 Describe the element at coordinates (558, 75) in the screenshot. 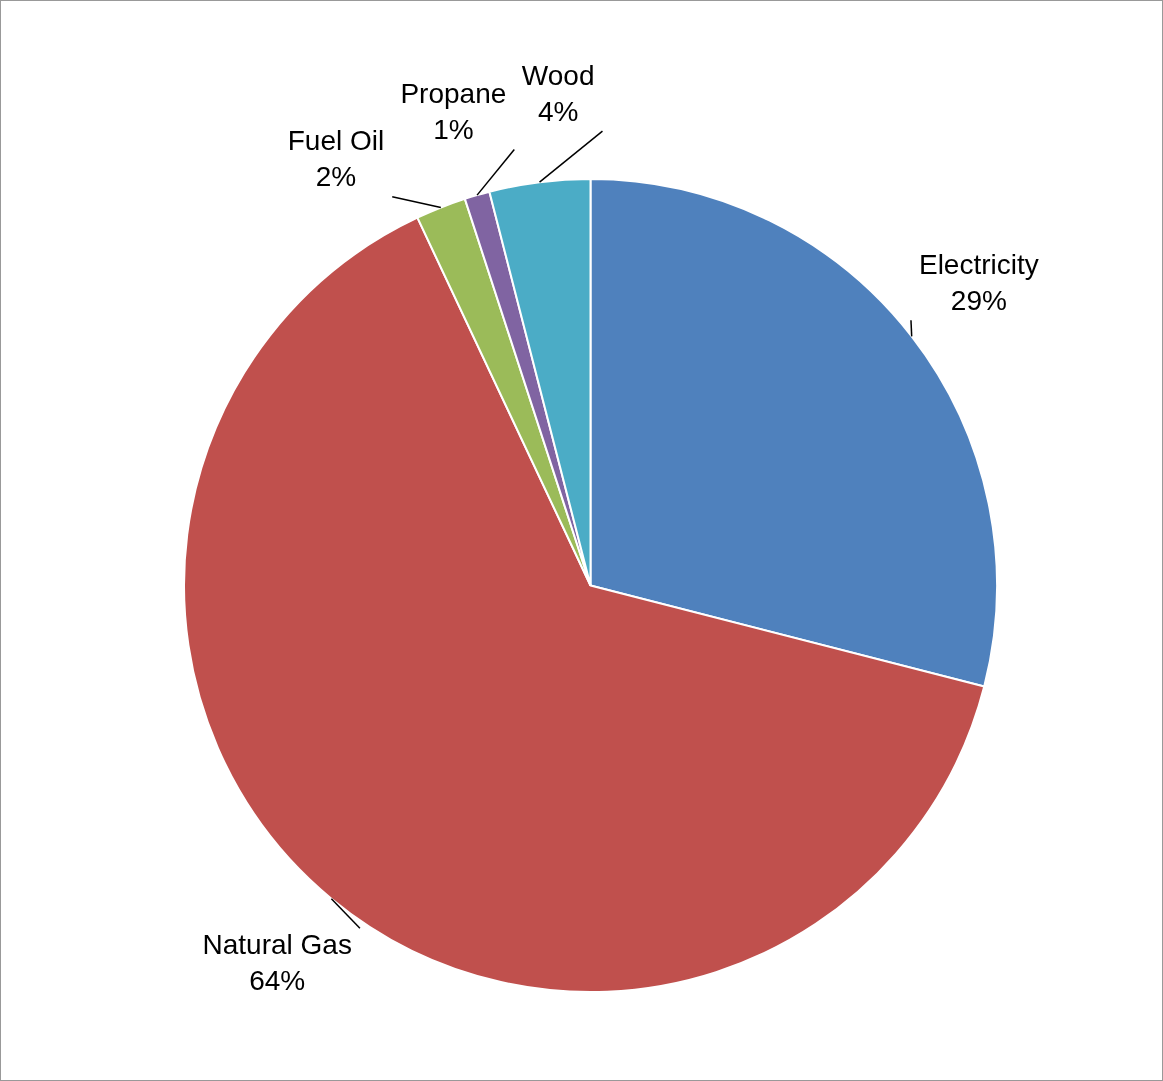

I see `slice-label: Wood` at that location.